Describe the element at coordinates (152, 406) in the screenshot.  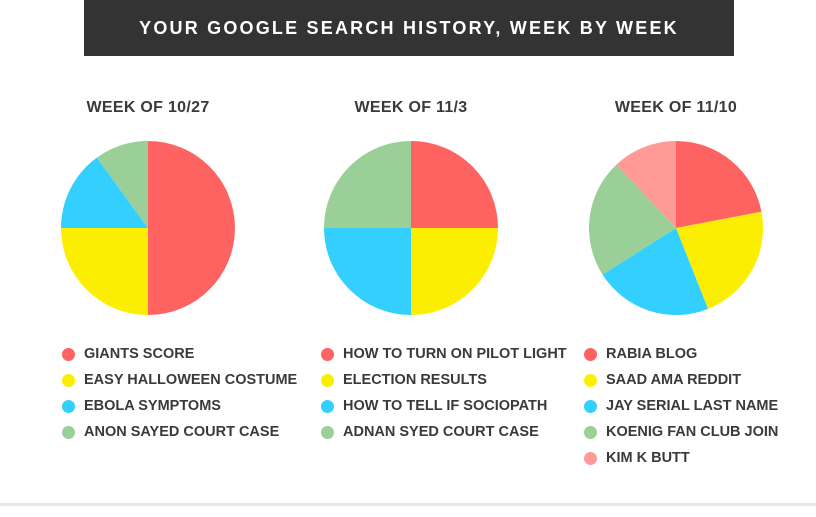
I see `legend-label: EBOLA SYMPTOMS` at that location.